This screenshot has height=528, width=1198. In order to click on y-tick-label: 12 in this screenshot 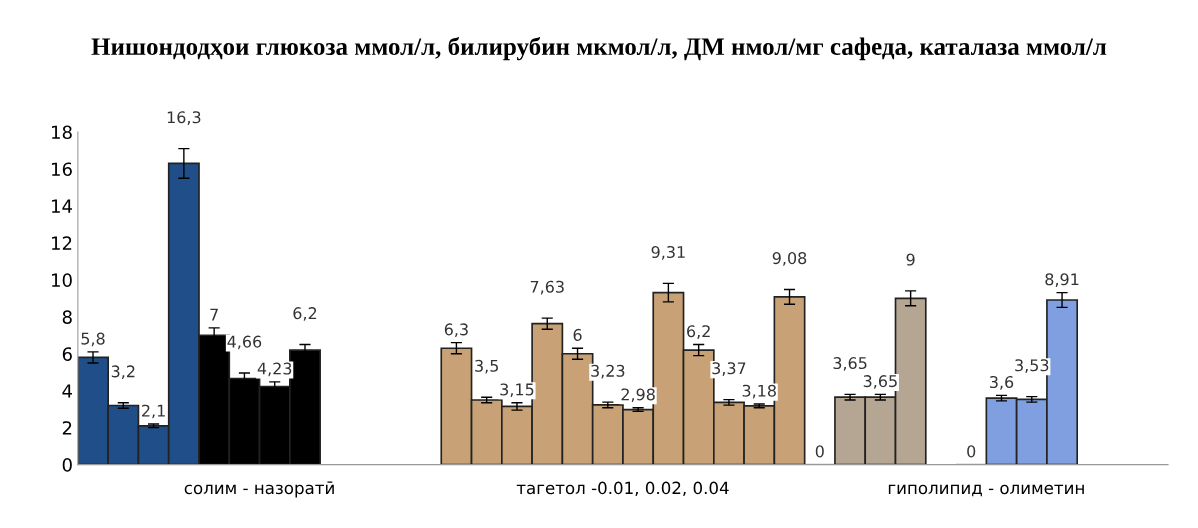, I will do `click(62, 243)`.